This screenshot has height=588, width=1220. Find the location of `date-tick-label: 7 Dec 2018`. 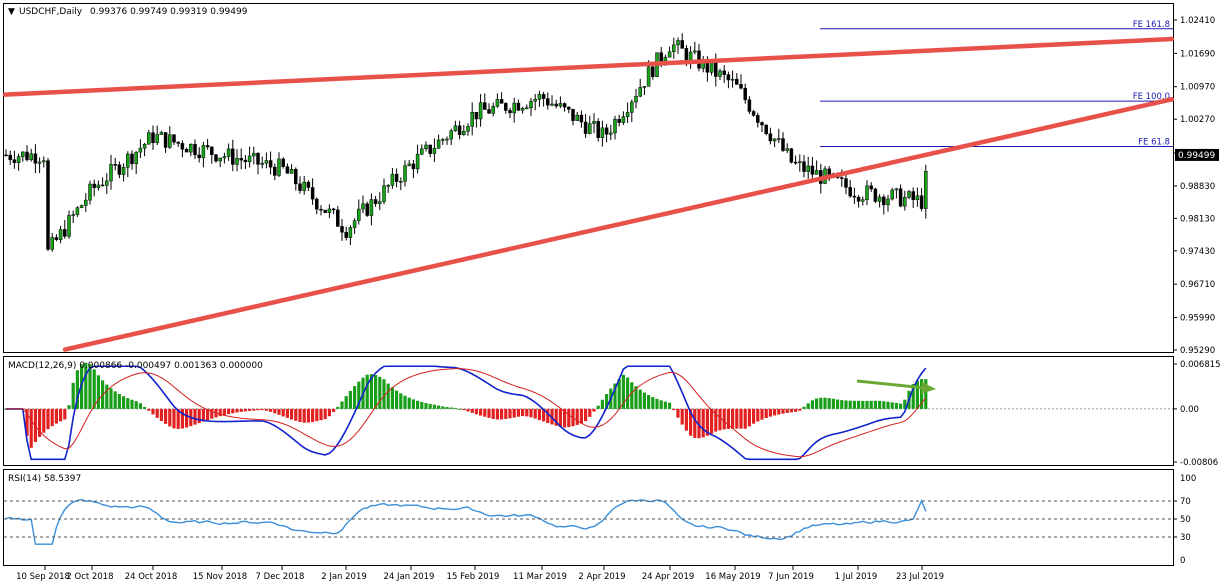

date-tick-label: 7 Dec 2018 is located at coordinates (280, 577).